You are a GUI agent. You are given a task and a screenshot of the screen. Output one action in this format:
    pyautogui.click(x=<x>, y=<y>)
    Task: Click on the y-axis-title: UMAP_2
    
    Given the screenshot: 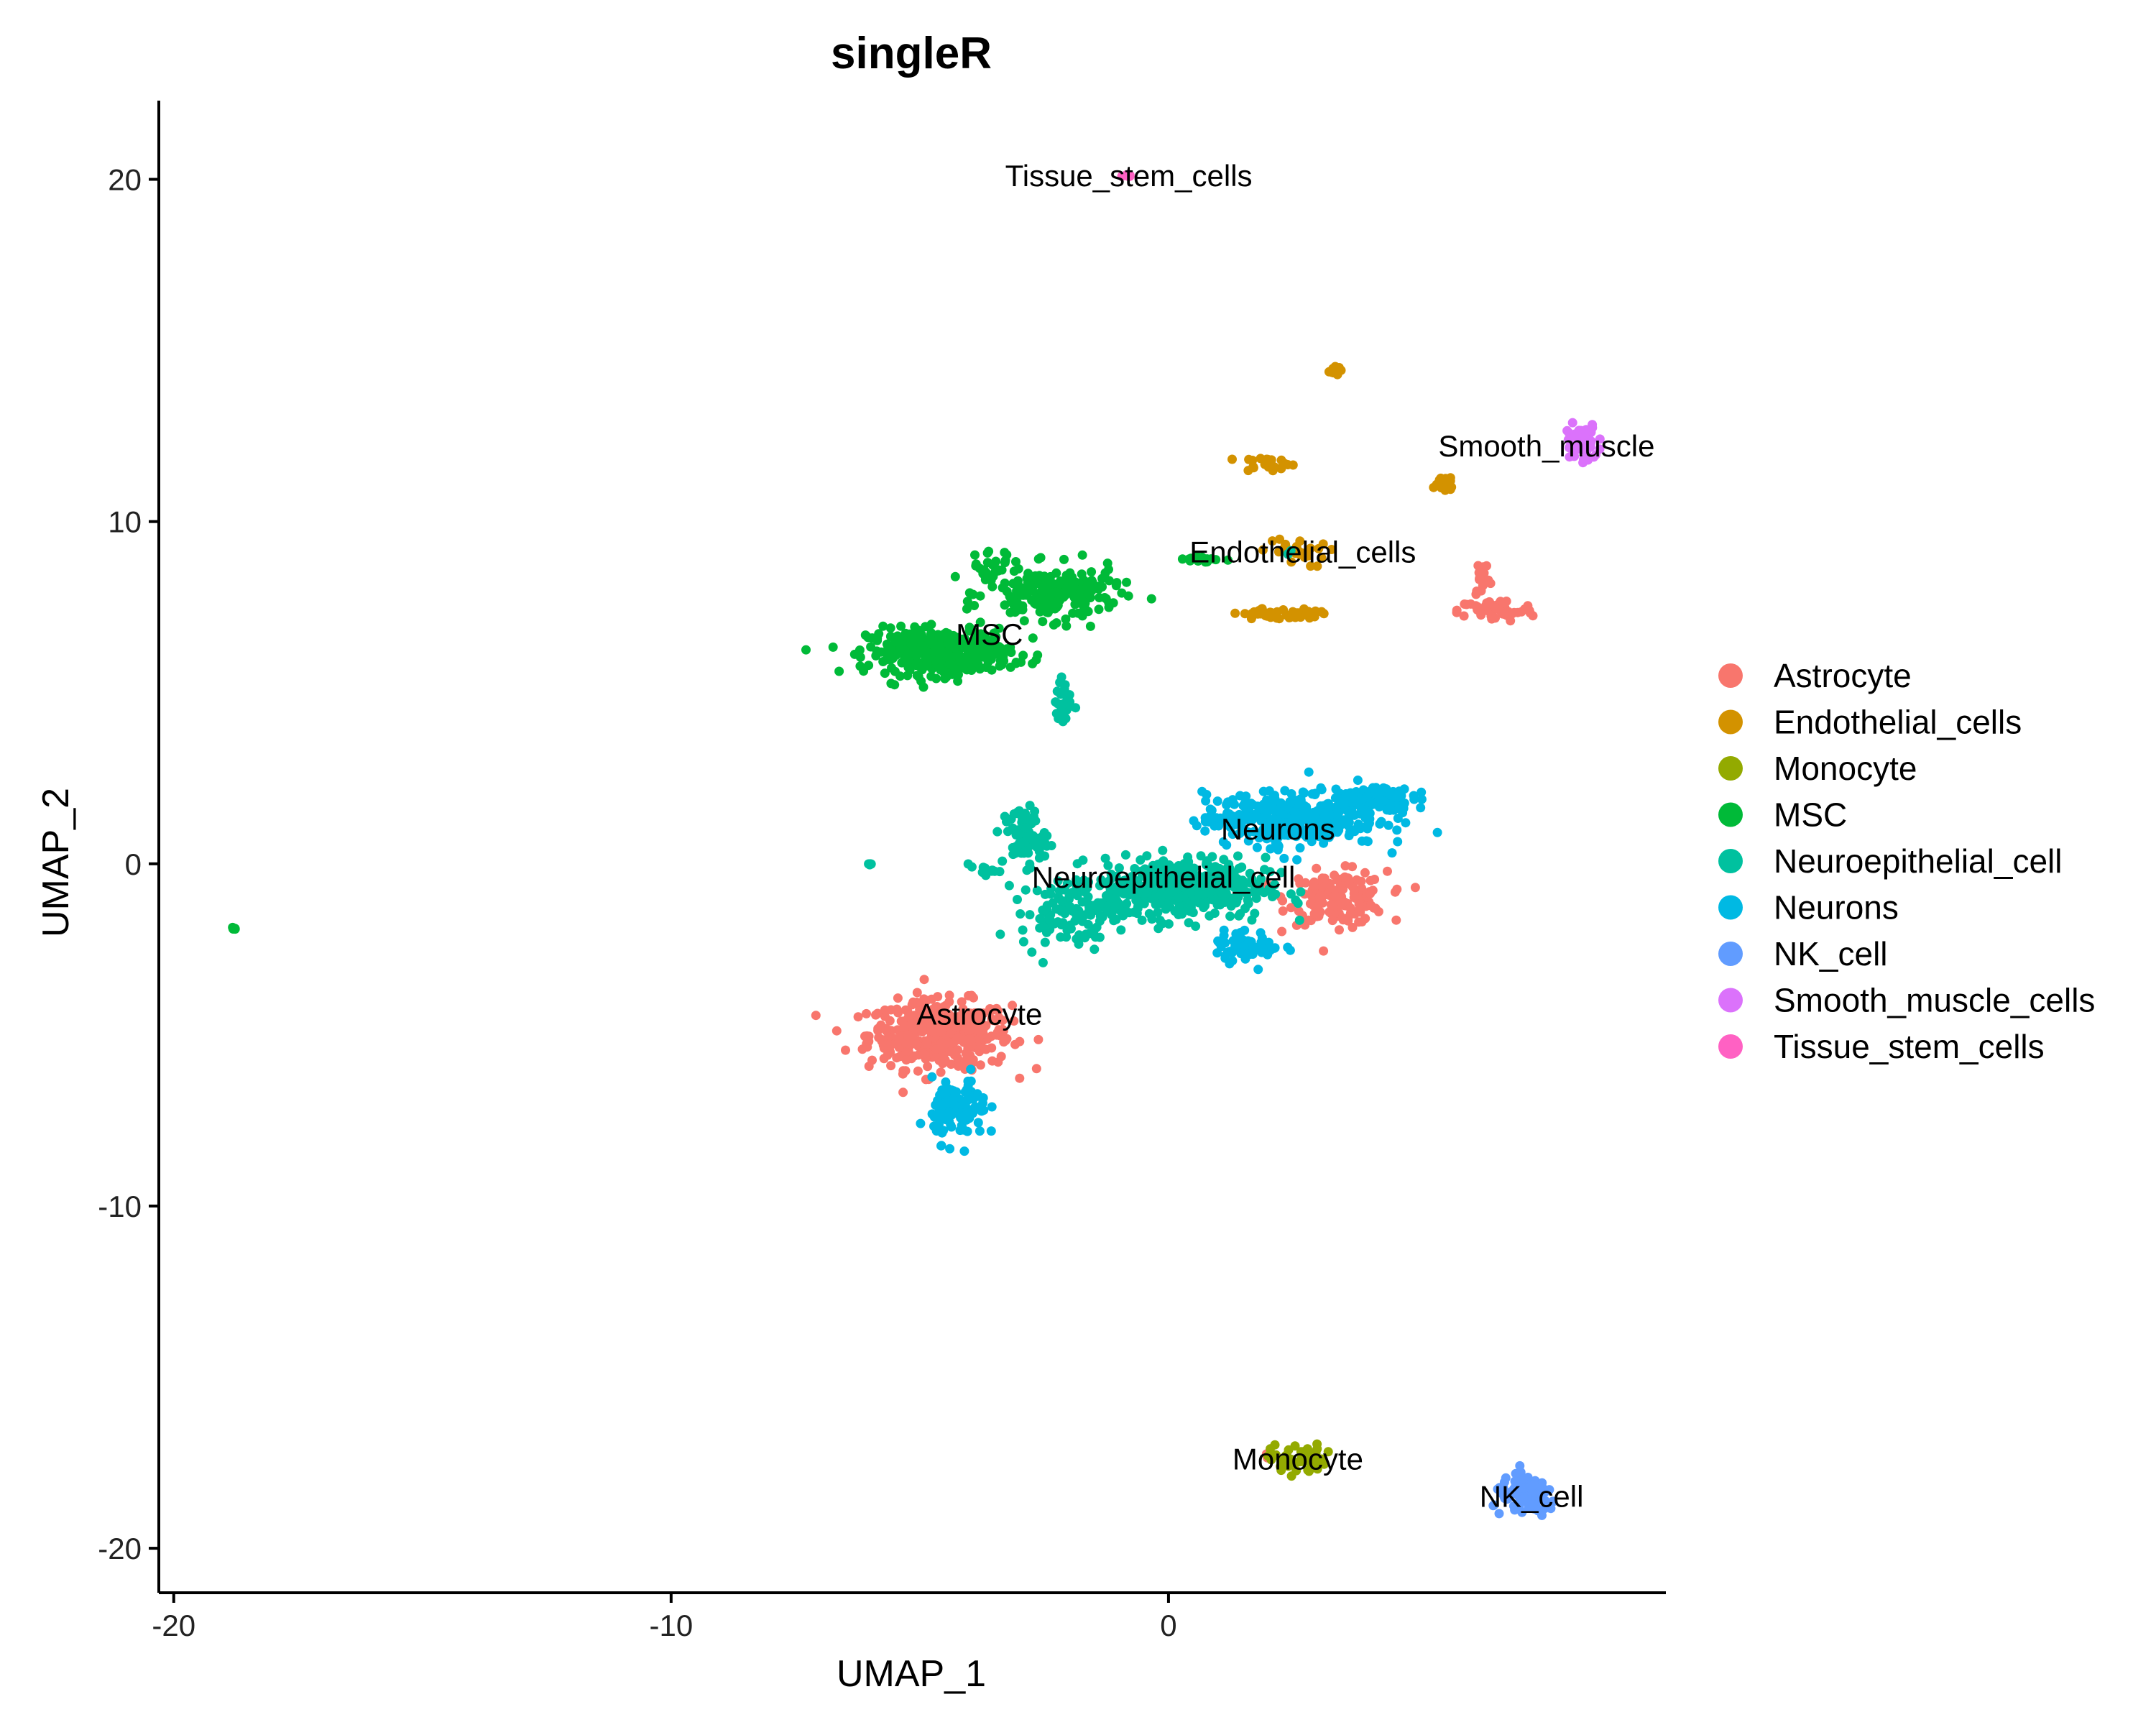 What is the action you would take?
    pyautogui.click(x=56, y=862)
    